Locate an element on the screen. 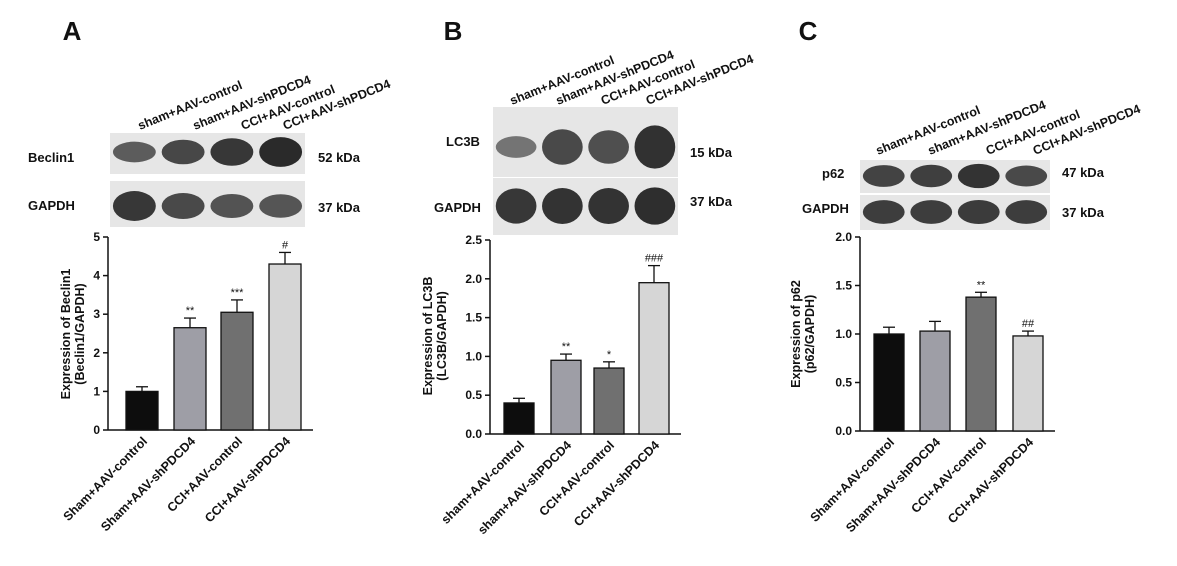 The width and height of the screenshot is (1177, 566). significance-label: * is located at coordinates (609, 355).